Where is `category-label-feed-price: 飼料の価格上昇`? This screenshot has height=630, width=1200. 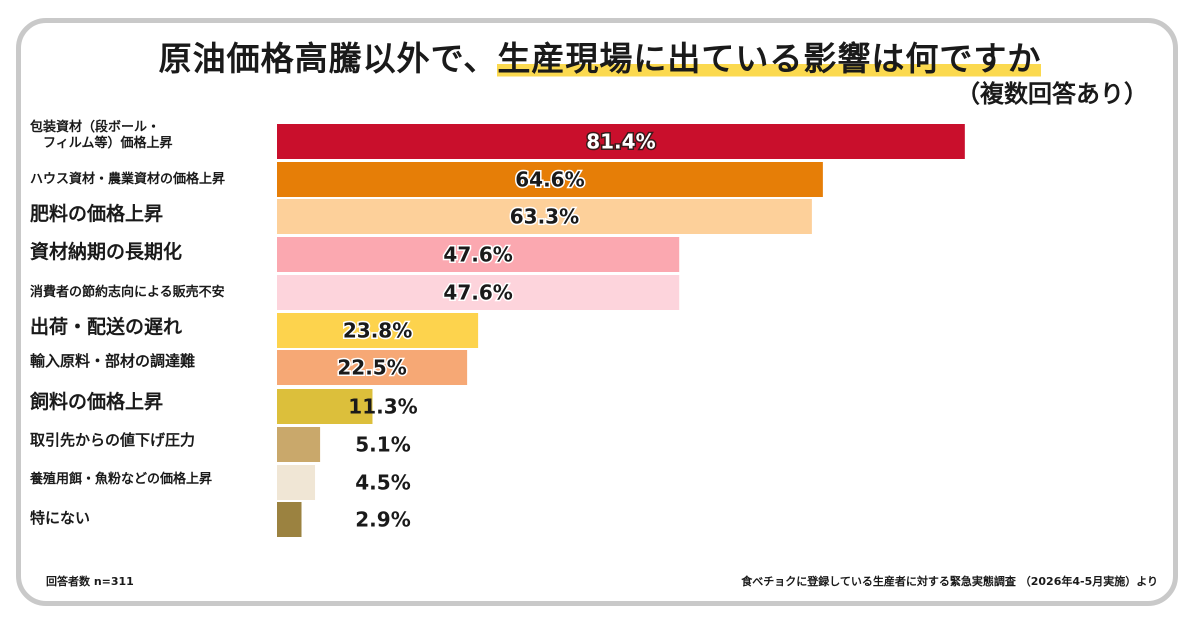
category-label-feed-price: 飼料の価格上昇 is located at coordinates (97, 402).